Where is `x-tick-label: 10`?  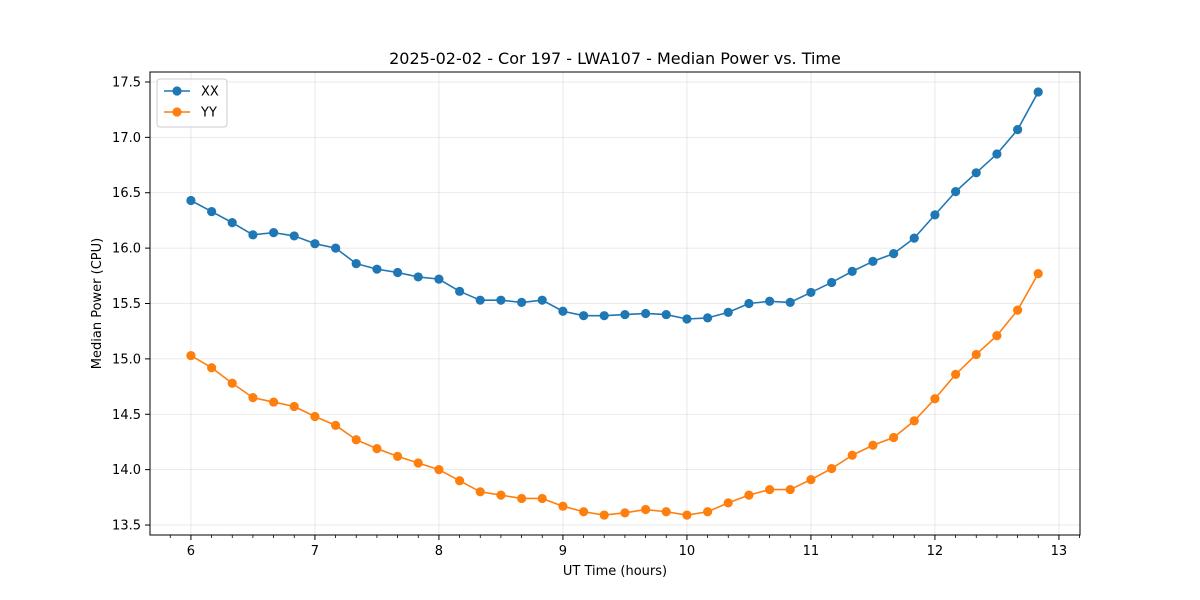
x-tick-label: 10 is located at coordinates (687, 551).